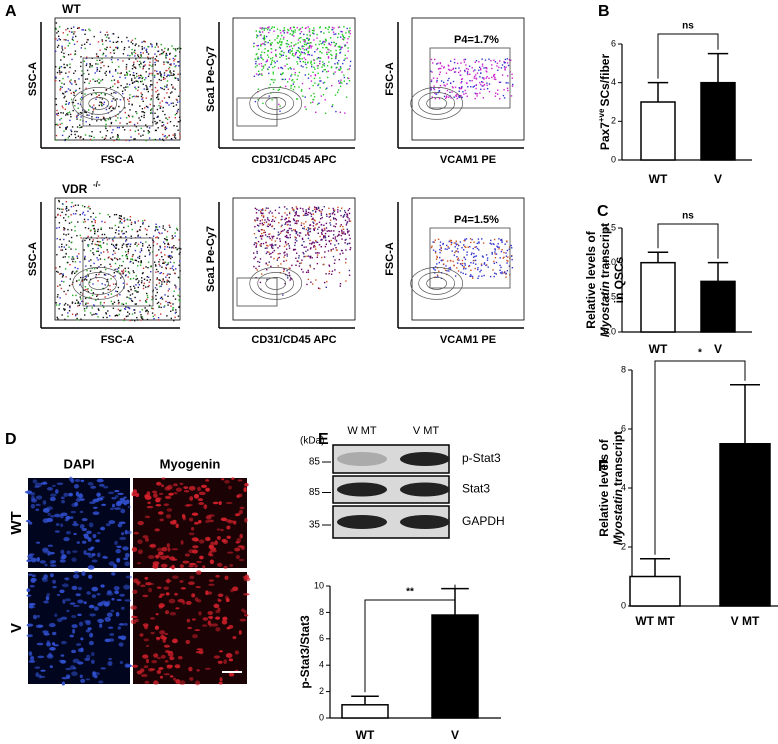 This screenshot has width=778, height=744. What do you see at coordinates (321, 665) in the screenshot?
I see `y-tick-label: 4` at bounding box center [321, 665].